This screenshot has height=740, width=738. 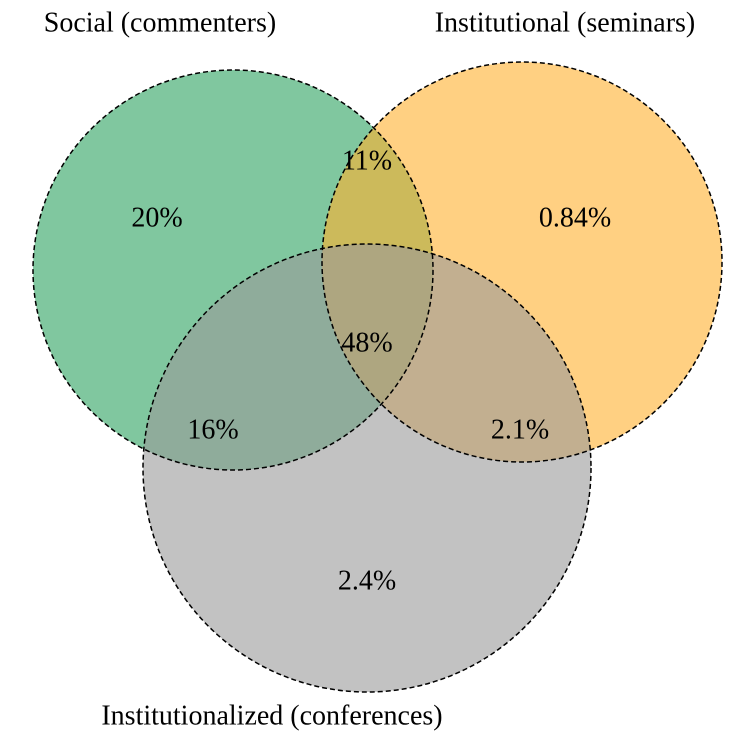 What do you see at coordinates (156, 217) in the screenshot?
I see `region-label: 20%` at bounding box center [156, 217].